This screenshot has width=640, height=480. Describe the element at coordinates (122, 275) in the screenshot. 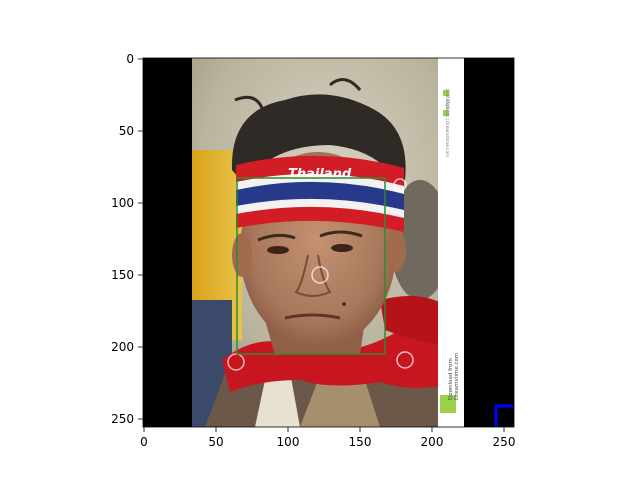

I see `y-tick-label: 150` at that location.